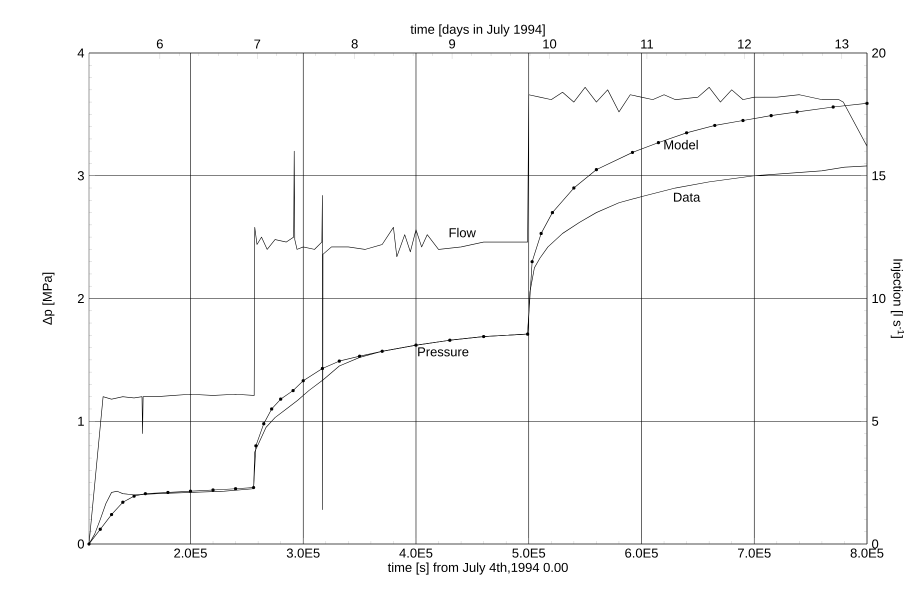 The width and height of the screenshot is (918, 597). I want to click on y2-tick-label: 0, so click(875, 544).